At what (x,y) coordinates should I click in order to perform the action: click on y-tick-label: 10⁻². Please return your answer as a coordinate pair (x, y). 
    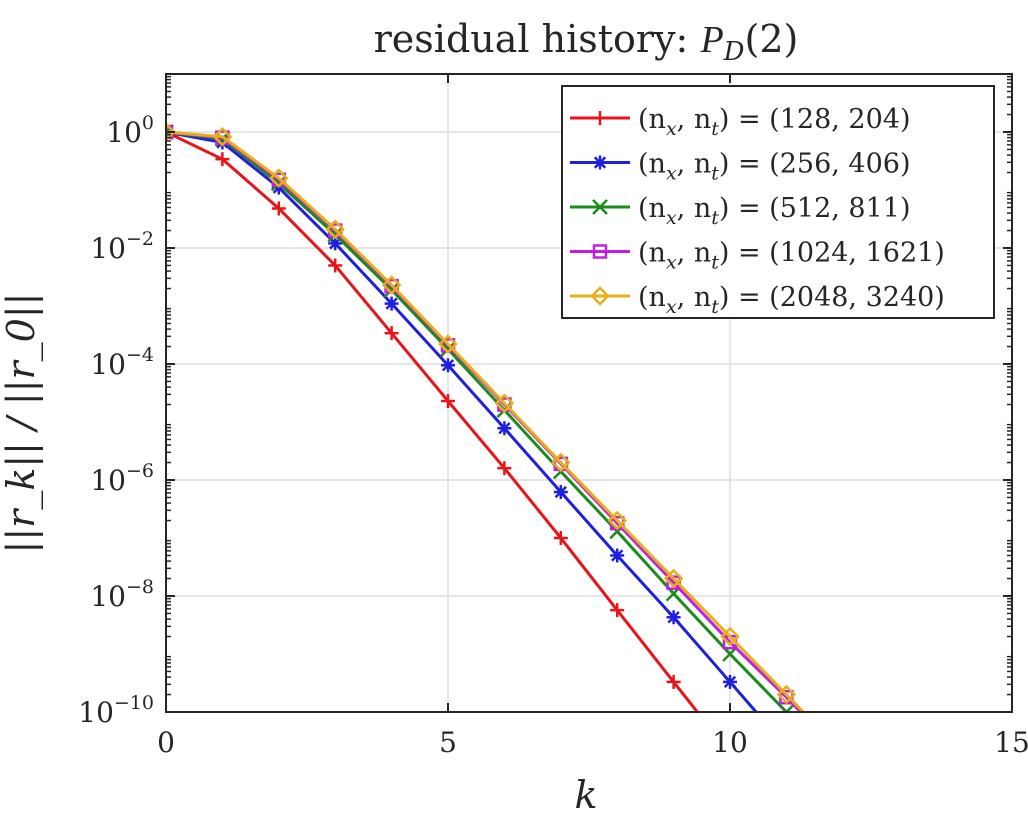
    Looking at the image, I should click on (122, 246).